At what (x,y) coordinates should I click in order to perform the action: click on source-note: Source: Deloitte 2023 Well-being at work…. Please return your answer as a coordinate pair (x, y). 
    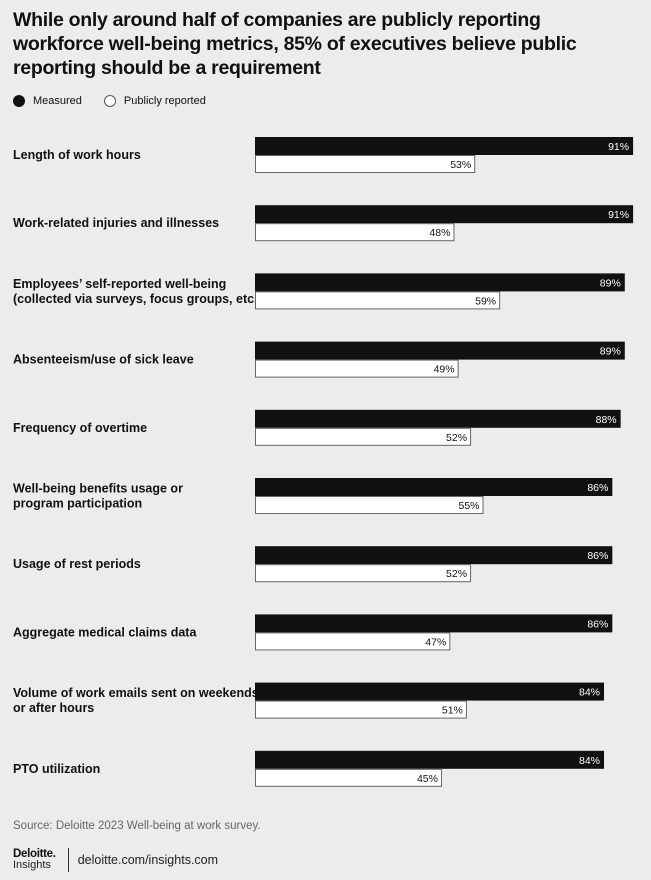
    Looking at the image, I should click on (137, 826).